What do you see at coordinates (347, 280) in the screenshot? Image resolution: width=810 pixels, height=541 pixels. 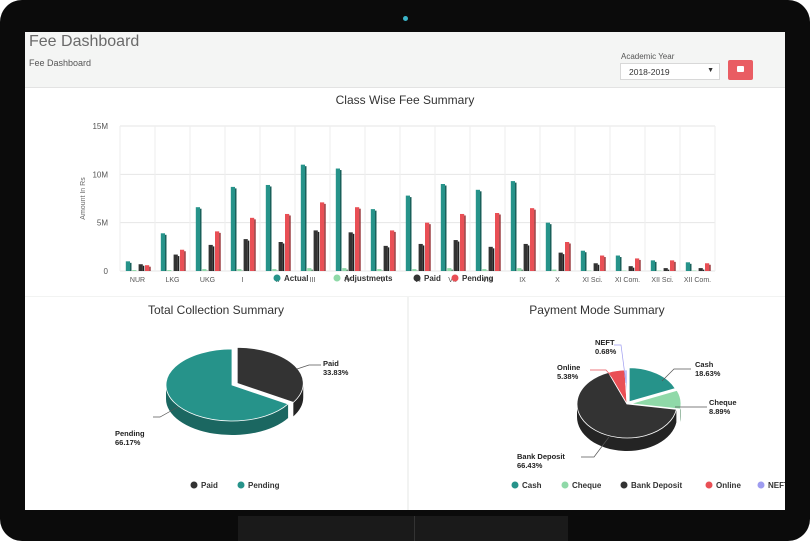 I see `x-tick-label: IV` at bounding box center [347, 280].